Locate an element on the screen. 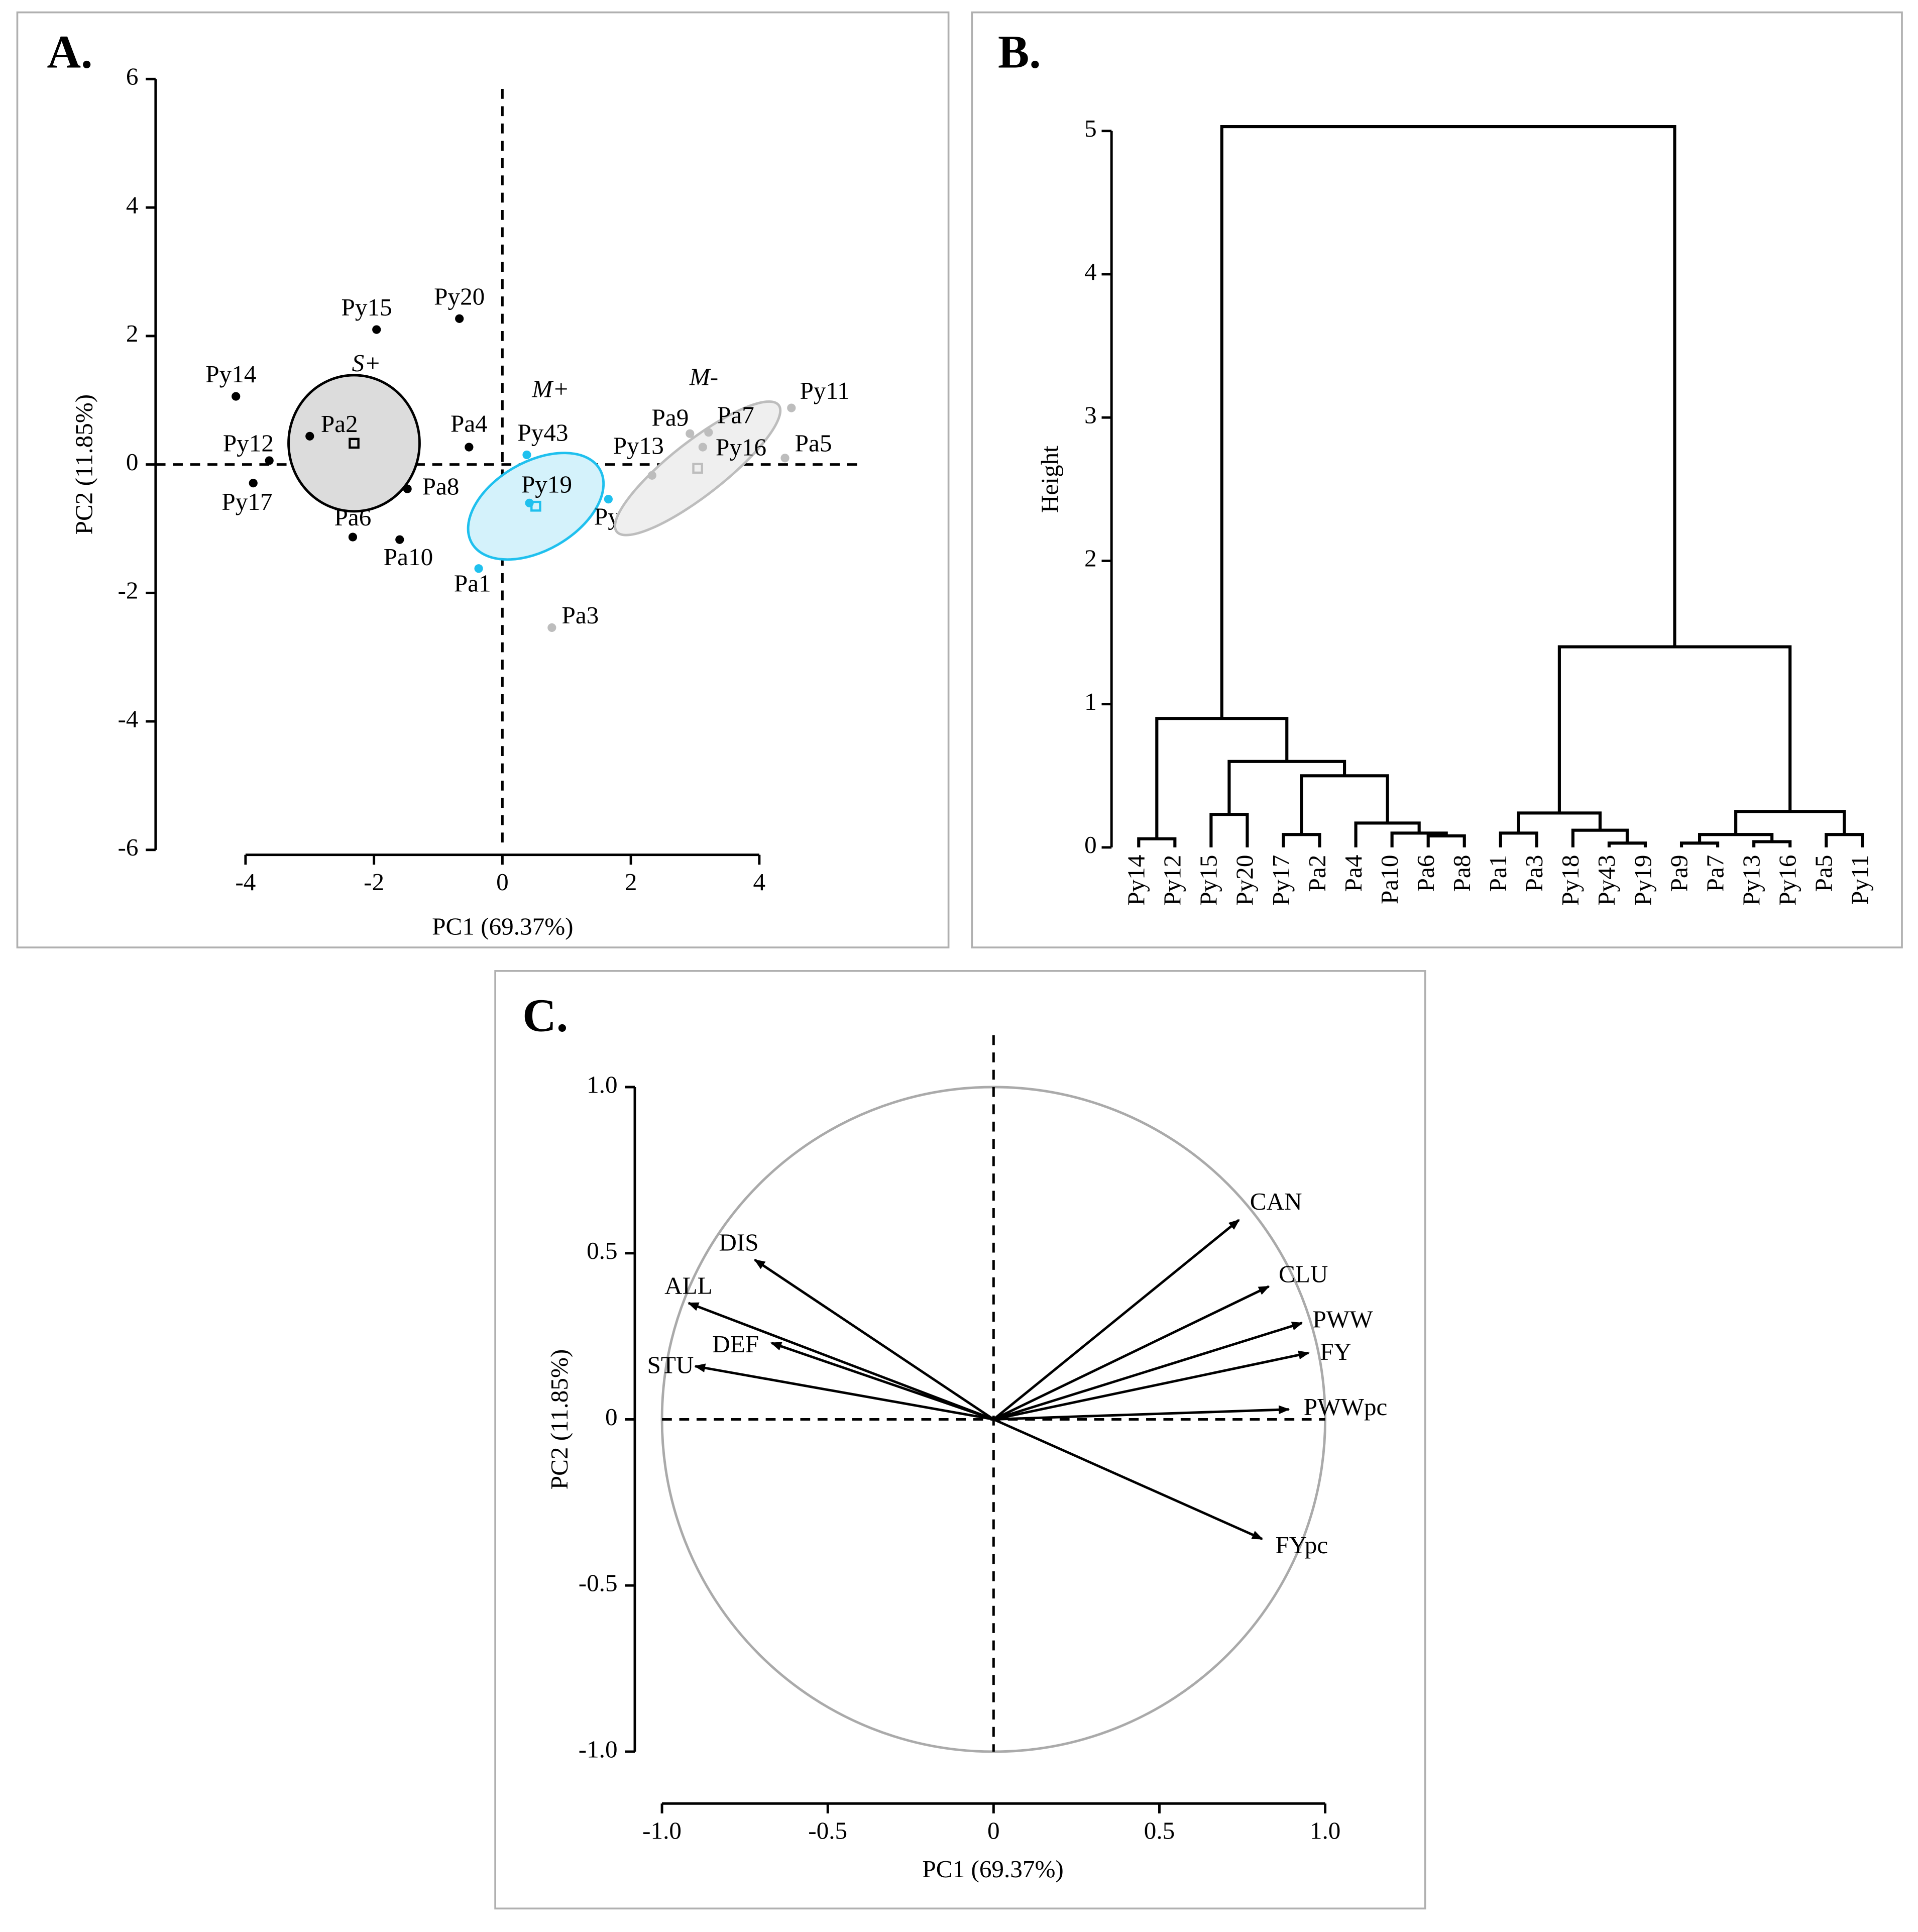 Image resolution: width=1918 pixels, height=1932 pixels. variable-label: DEF is located at coordinates (735, 1344).